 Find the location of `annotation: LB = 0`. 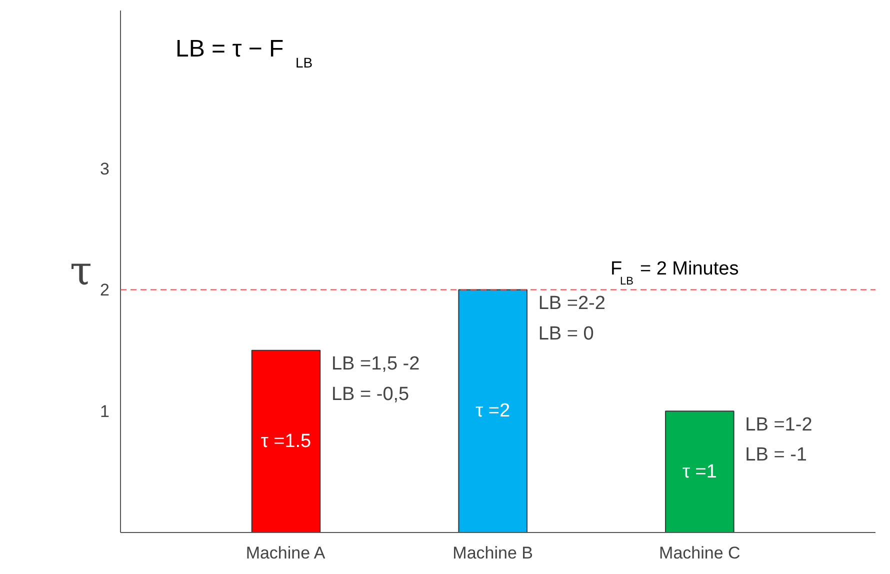

annotation: LB = 0 is located at coordinates (566, 333).